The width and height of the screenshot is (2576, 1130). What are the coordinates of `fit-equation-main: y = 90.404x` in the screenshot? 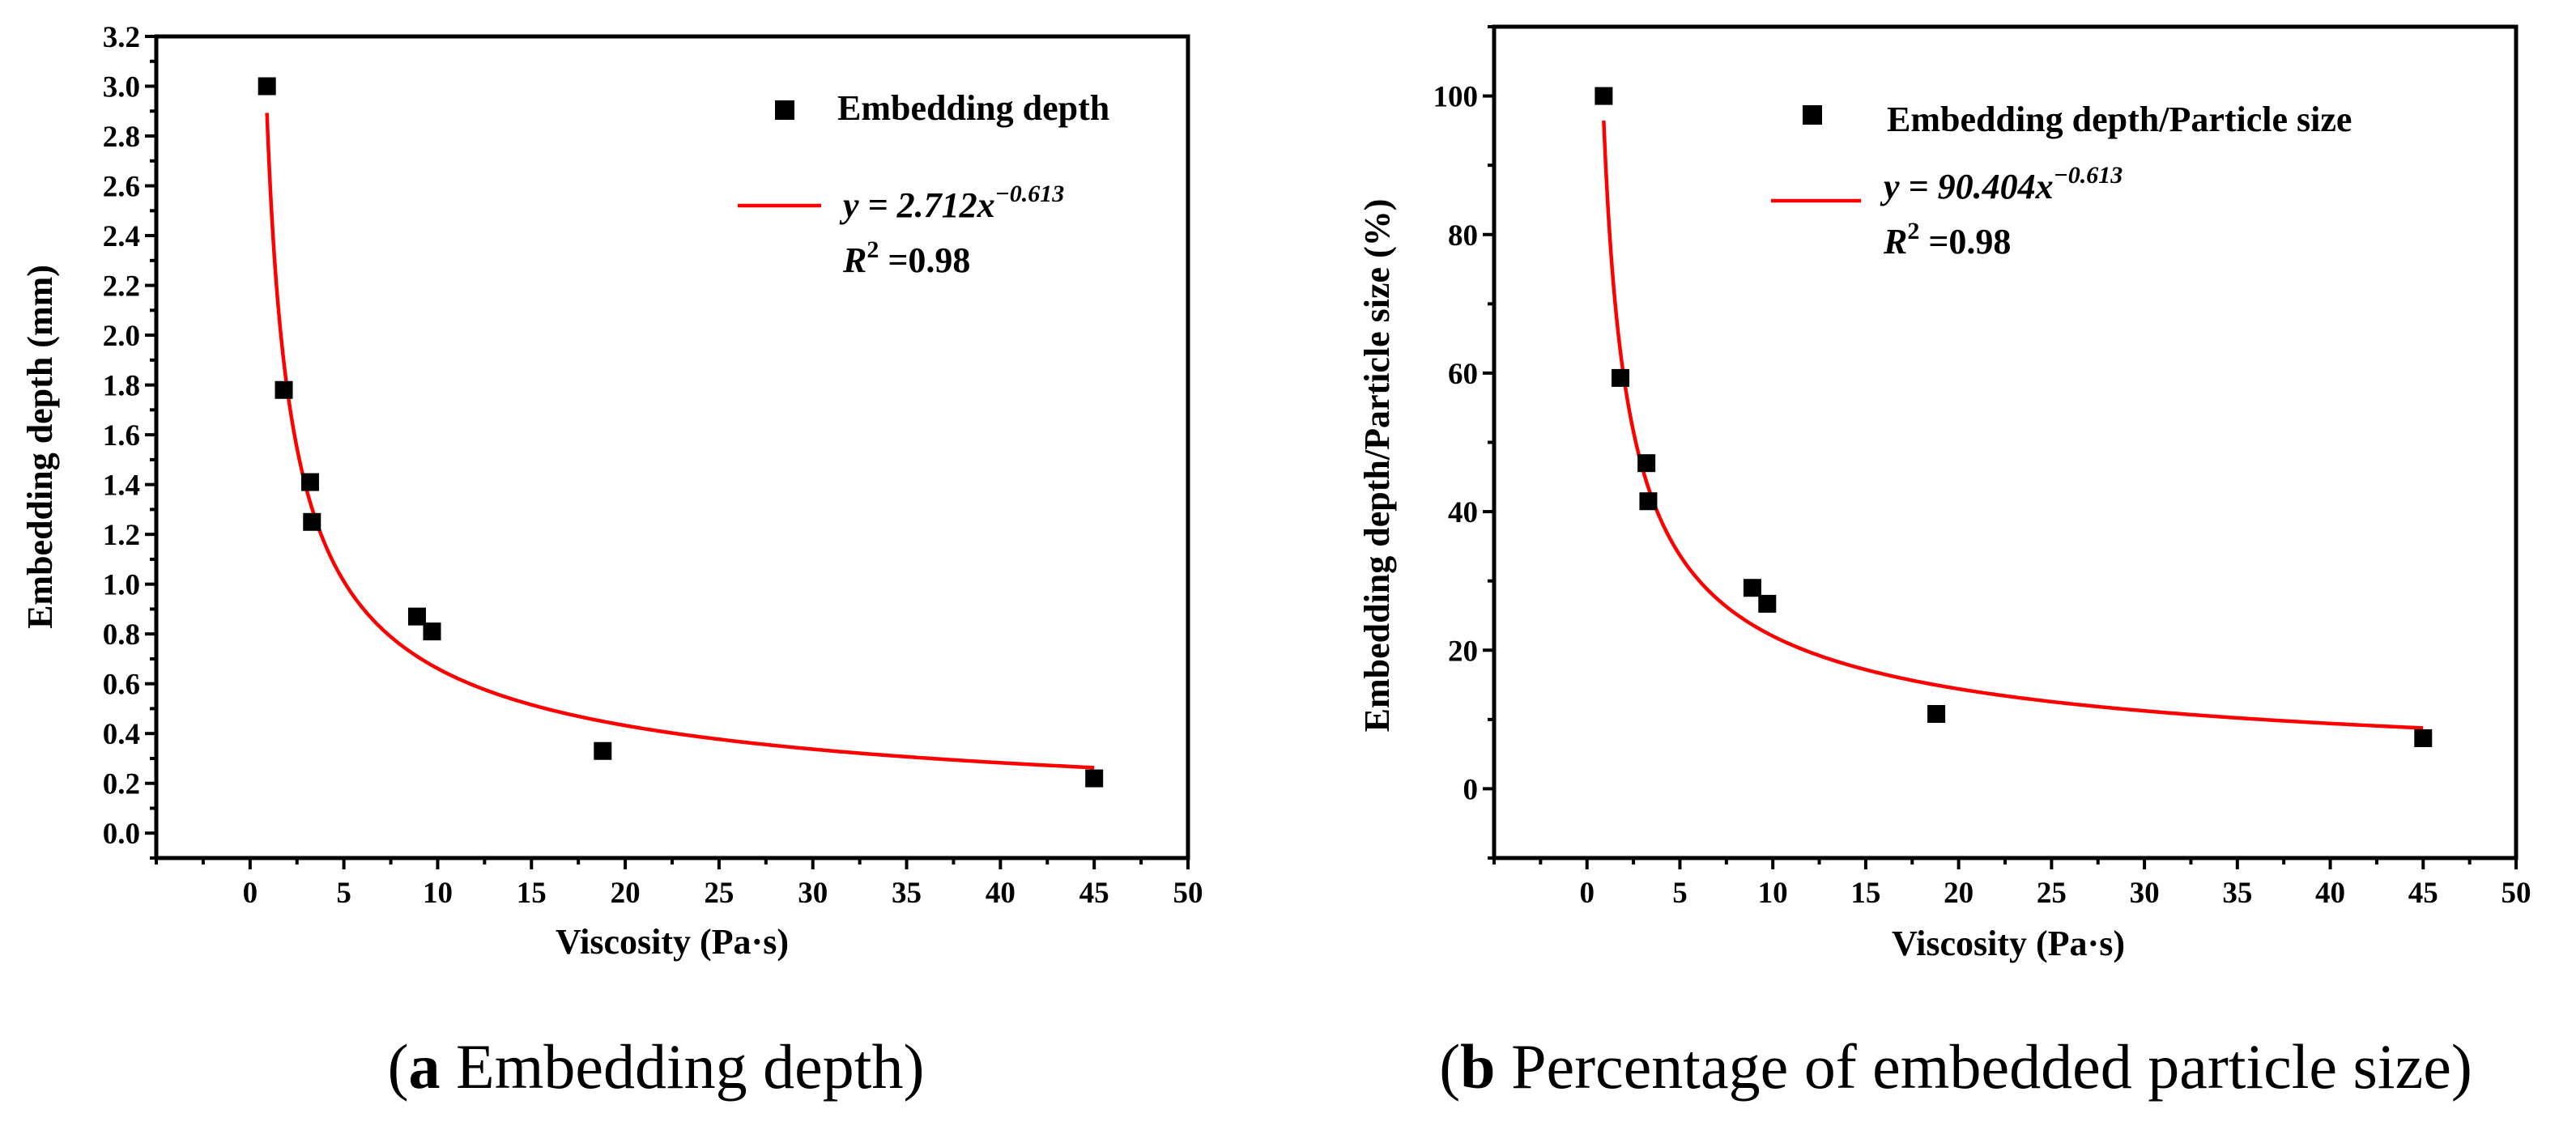 It's located at (1967, 187).